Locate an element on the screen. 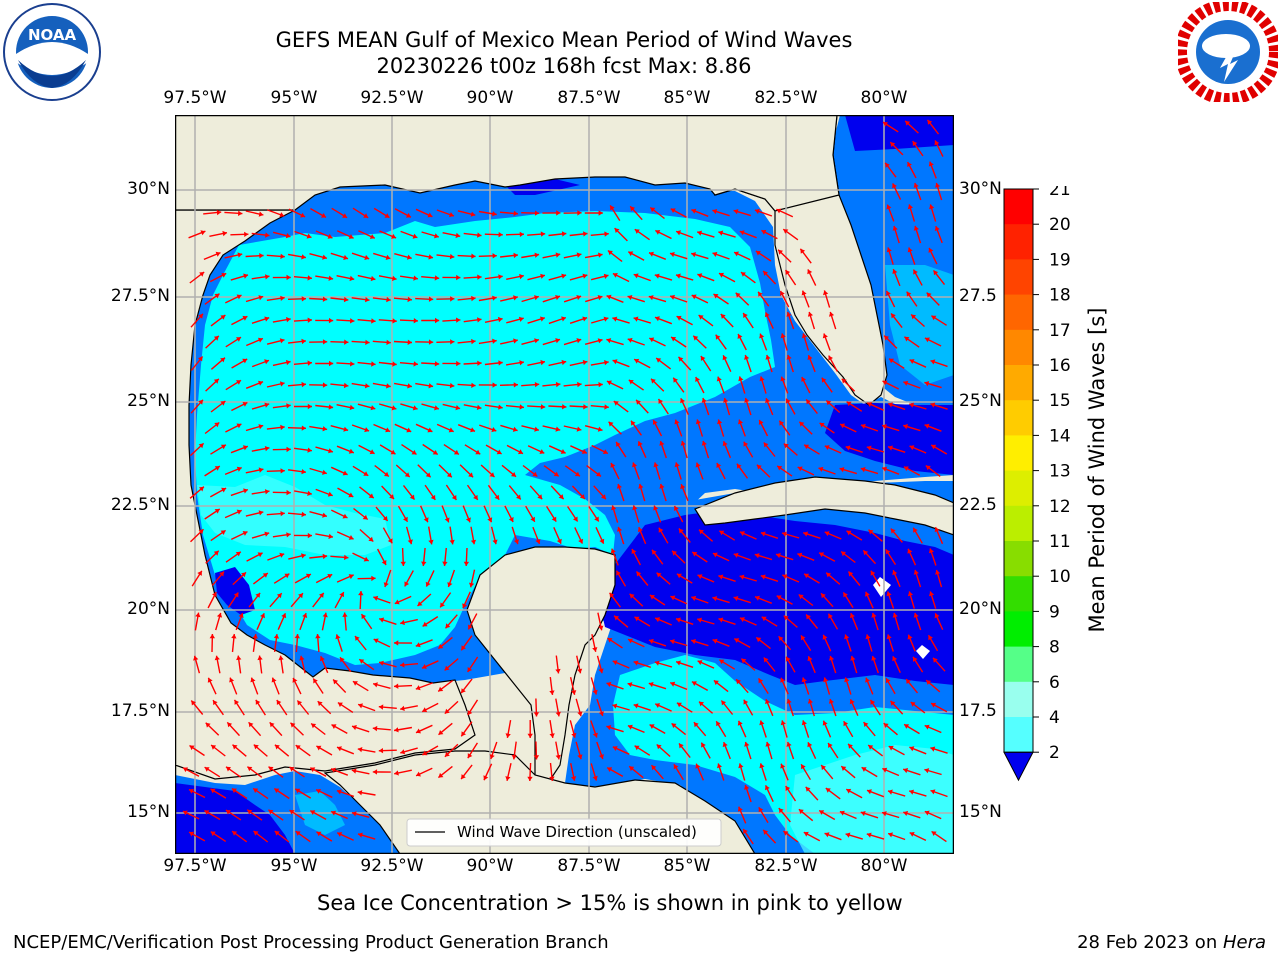  title-line-2: 20230226 t00z 168h fcst Max: 8.86 is located at coordinates (564, 66).